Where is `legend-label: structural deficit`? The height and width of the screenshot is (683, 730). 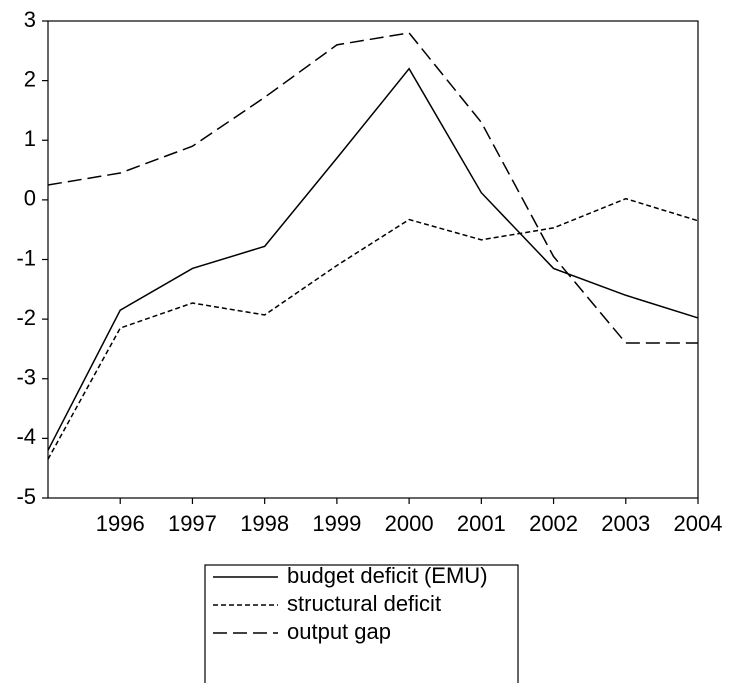
legend-label: structural deficit is located at coordinates (364, 603).